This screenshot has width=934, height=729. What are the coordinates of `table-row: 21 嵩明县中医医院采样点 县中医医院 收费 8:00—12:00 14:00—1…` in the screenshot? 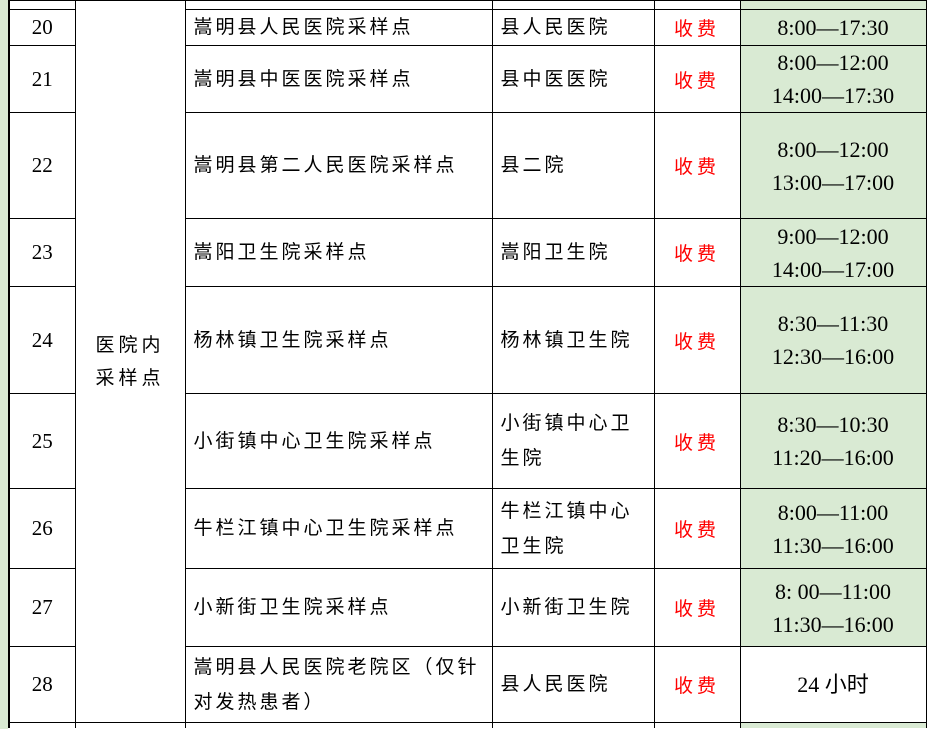 It's located at (467, 79).